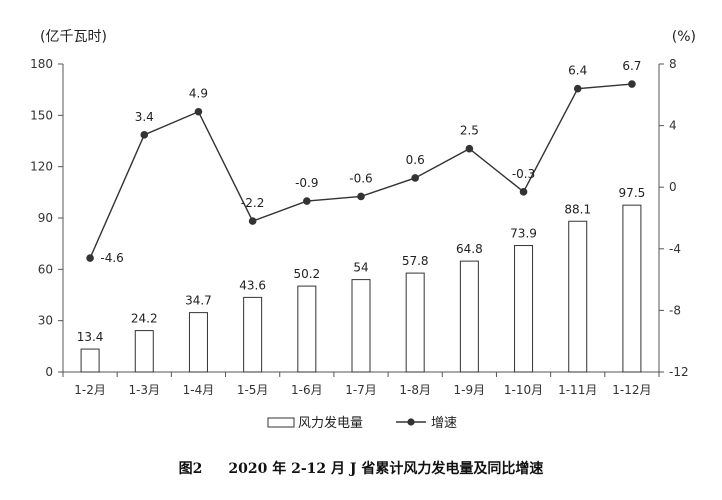 This screenshot has width=722, height=500. Describe the element at coordinates (631, 390) in the screenshot. I see `x-tick-label: 1-12月` at that location.